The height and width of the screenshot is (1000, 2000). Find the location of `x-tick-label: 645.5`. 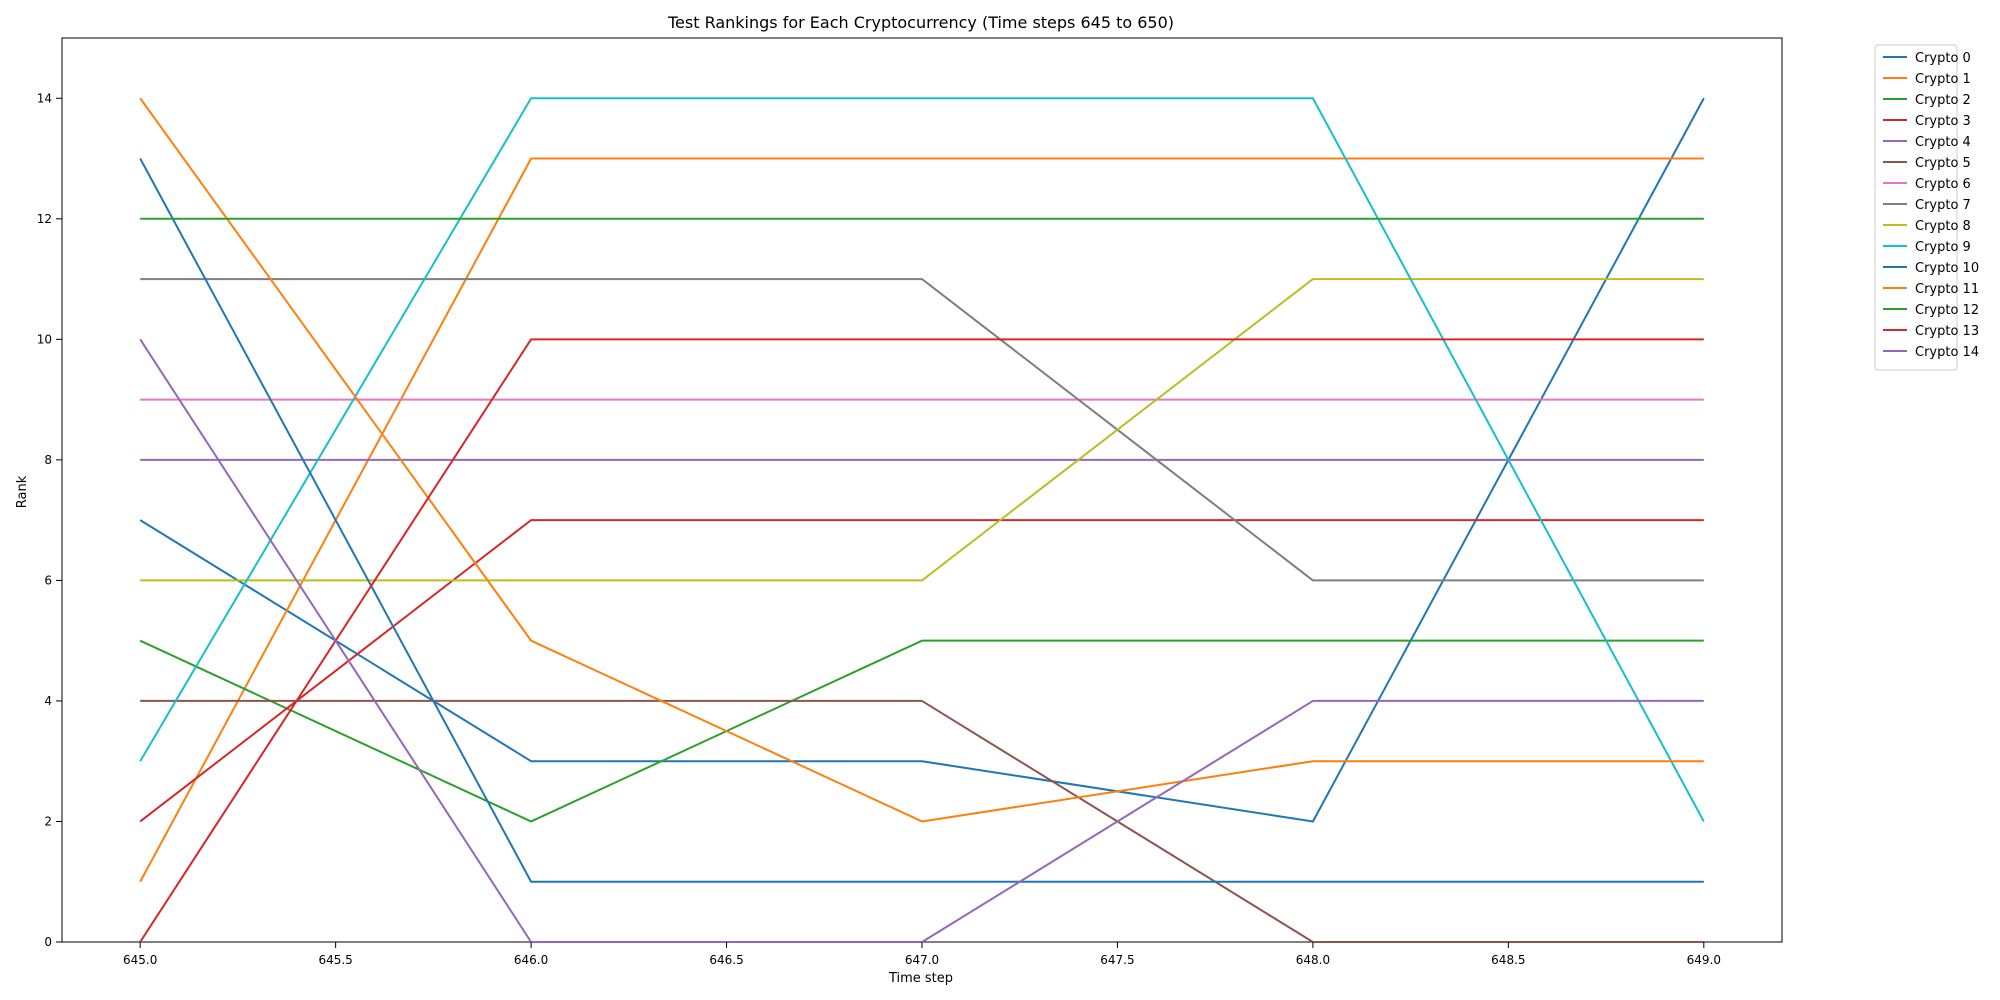

x-tick-label: 645.5 is located at coordinates (335, 960).